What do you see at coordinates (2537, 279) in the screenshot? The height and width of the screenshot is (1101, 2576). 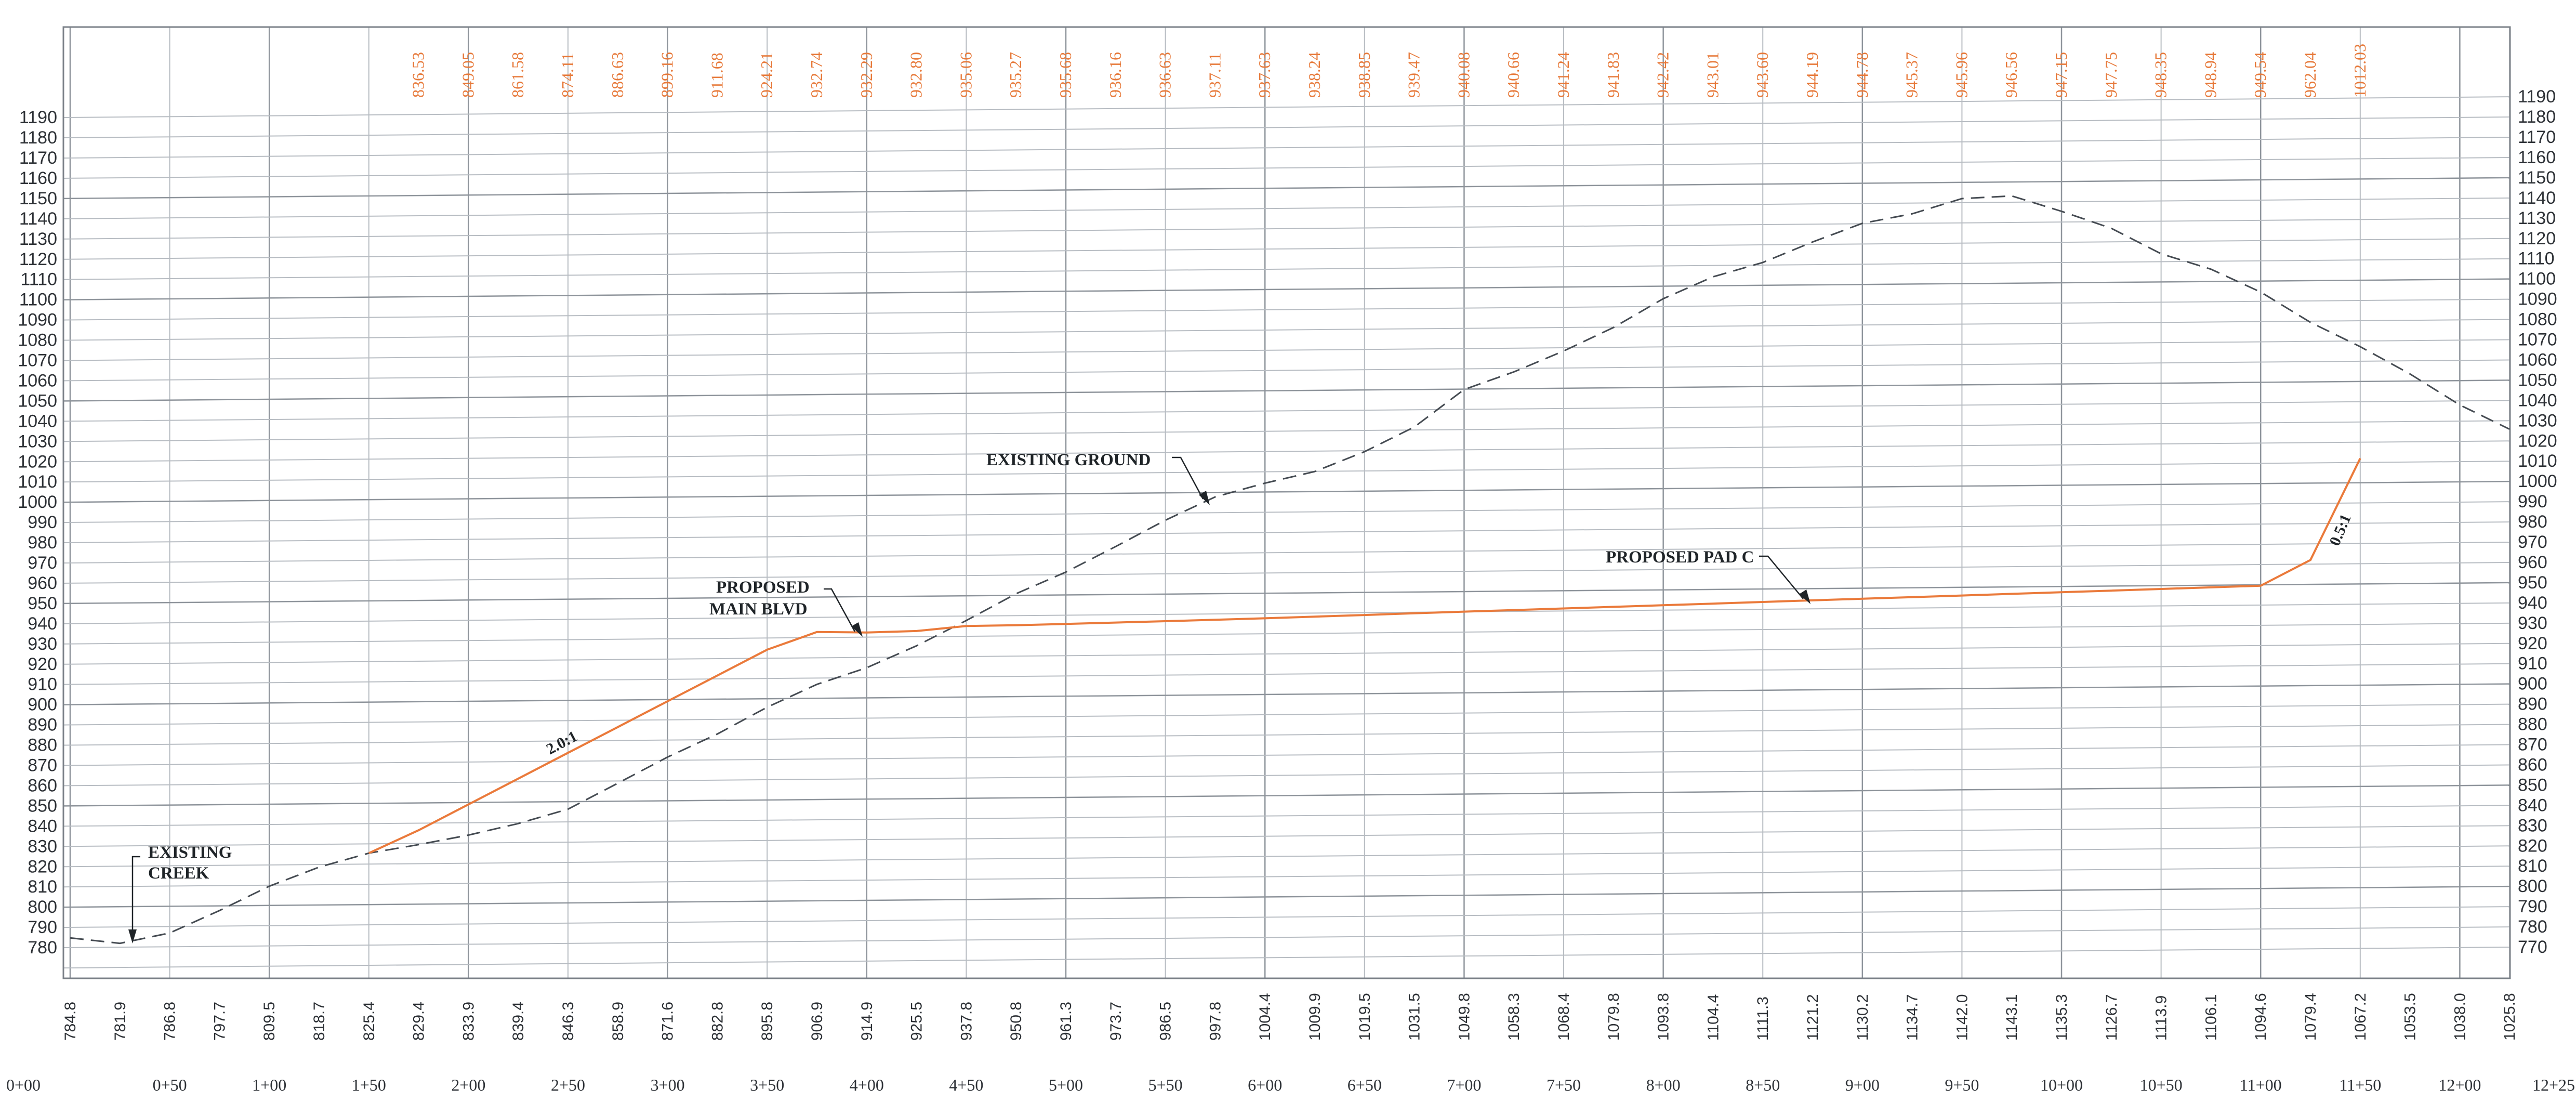 I see `right-elevation-label: 1100` at bounding box center [2537, 279].